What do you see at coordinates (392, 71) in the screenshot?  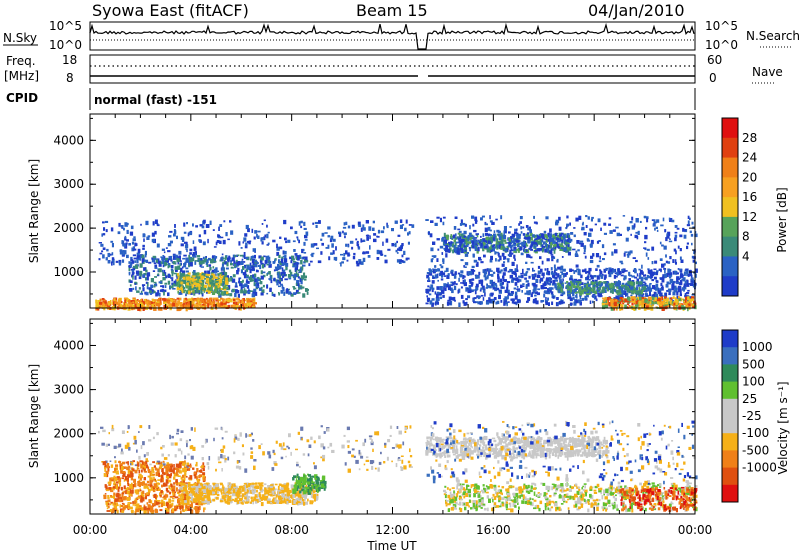 I see `freq-trace` at bounding box center [392, 71].